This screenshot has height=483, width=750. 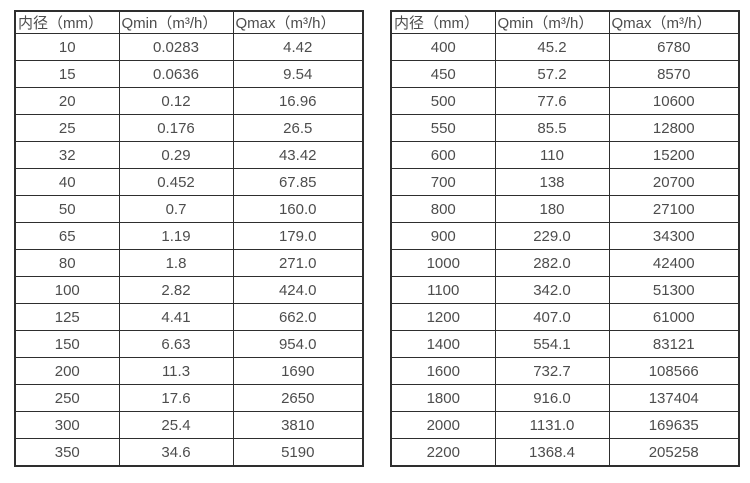 What do you see at coordinates (552, 263) in the screenshot?
I see `table-cell: 282.0` at bounding box center [552, 263].